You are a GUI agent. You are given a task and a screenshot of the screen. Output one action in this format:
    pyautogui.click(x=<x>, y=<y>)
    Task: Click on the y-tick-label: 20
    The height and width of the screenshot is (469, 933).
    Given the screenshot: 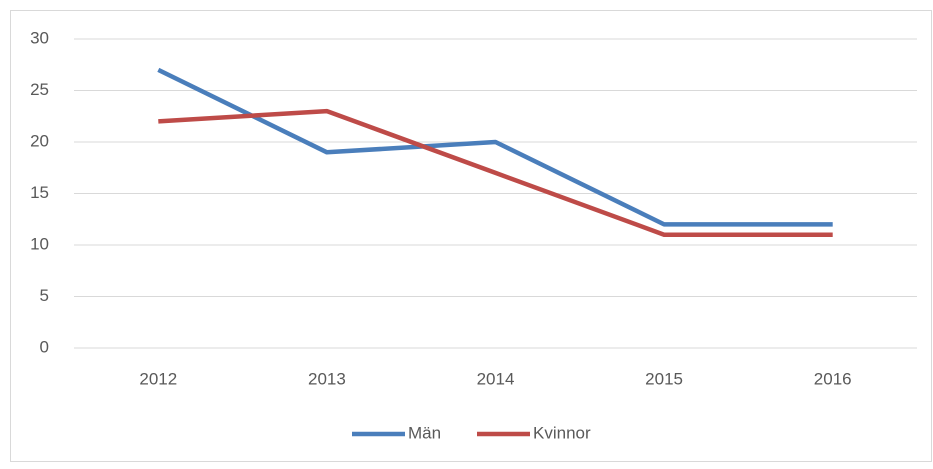 What is the action you would take?
    pyautogui.click(x=39, y=140)
    